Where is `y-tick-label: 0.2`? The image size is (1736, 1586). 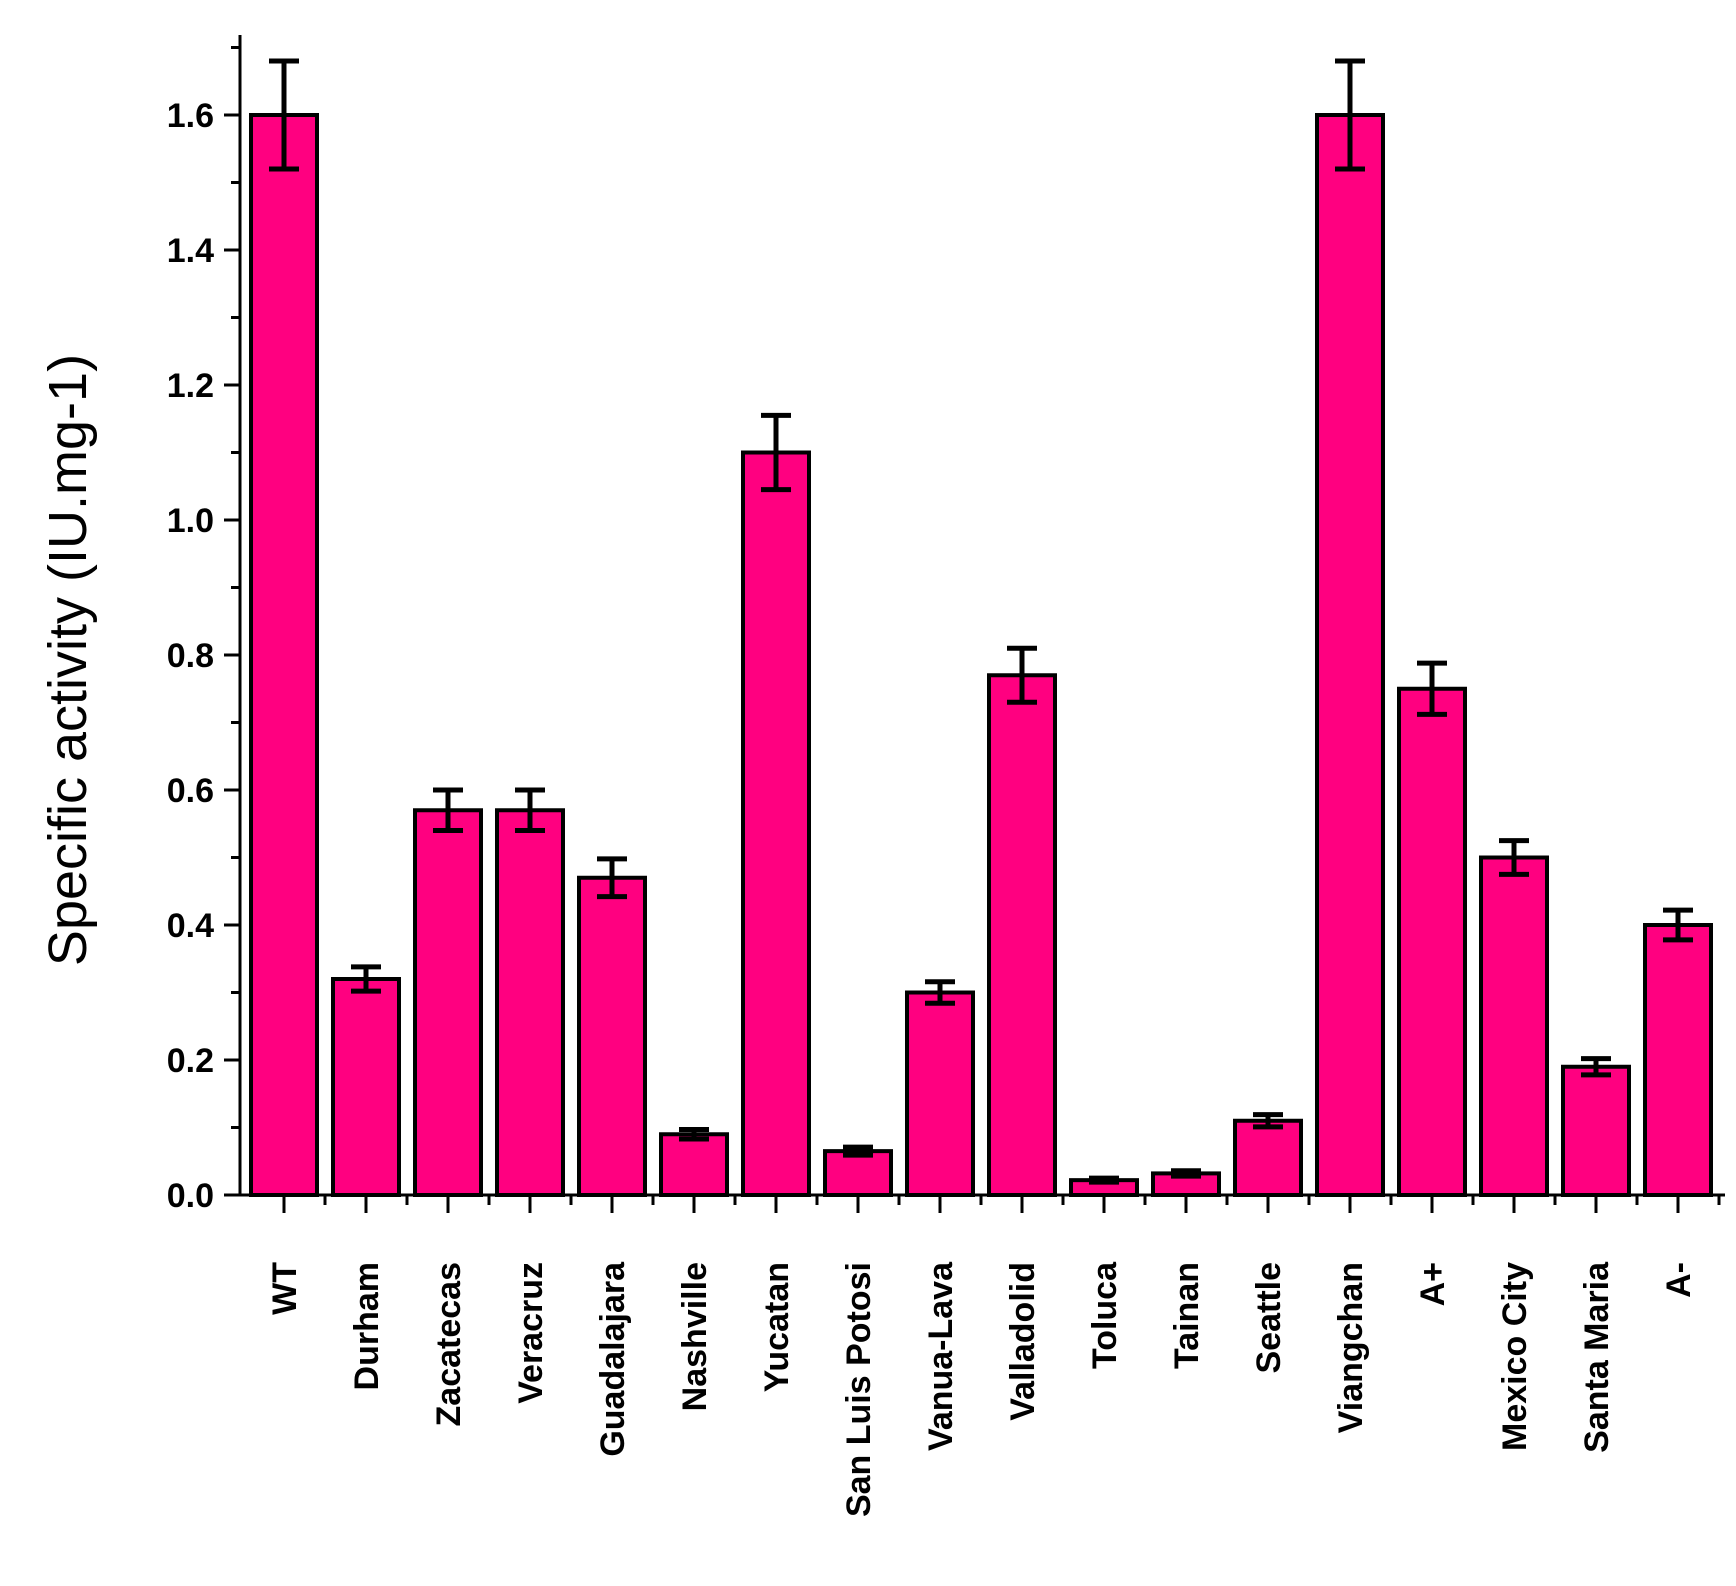 y-tick-label: 0.2 is located at coordinates (190, 1061).